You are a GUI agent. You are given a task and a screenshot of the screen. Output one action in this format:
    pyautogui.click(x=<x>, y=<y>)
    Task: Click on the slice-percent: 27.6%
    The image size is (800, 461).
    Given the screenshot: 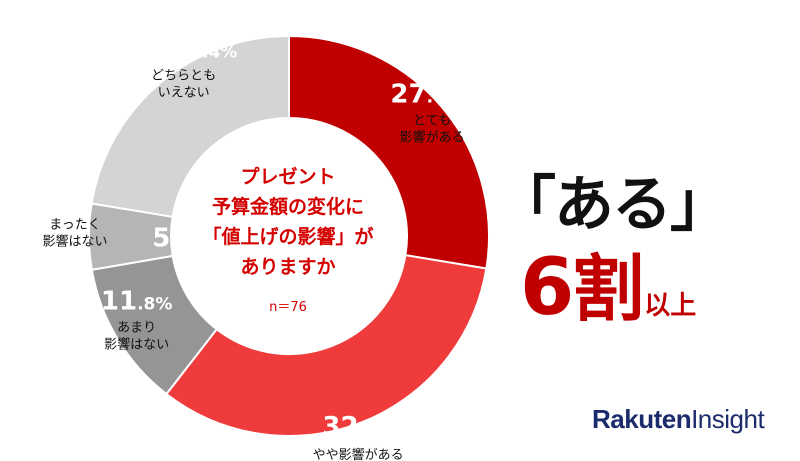 What is the action you would take?
    pyautogui.click(x=426, y=95)
    